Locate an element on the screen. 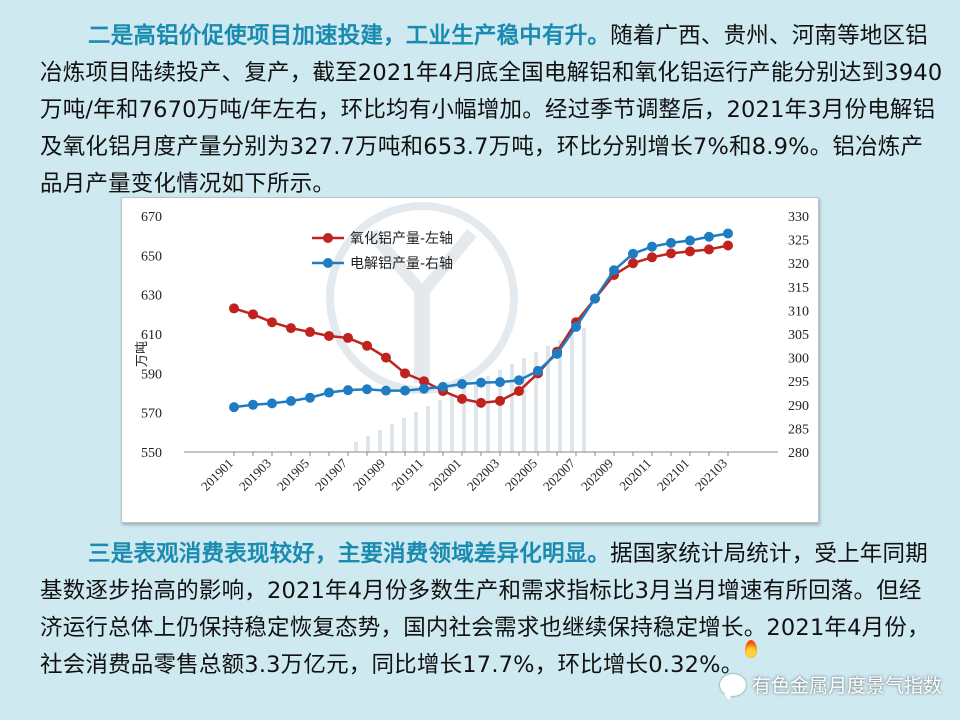  y-right-tick-label: 310 is located at coordinates (798, 311).